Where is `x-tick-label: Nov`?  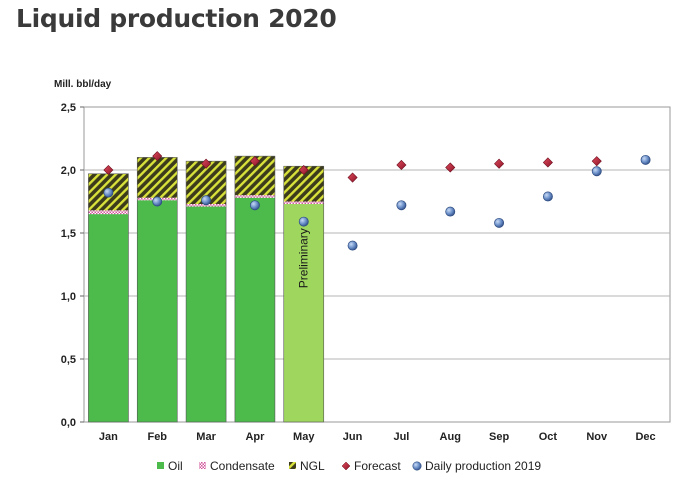
x-tick-label: Nov is located at coordinates (597, 437).